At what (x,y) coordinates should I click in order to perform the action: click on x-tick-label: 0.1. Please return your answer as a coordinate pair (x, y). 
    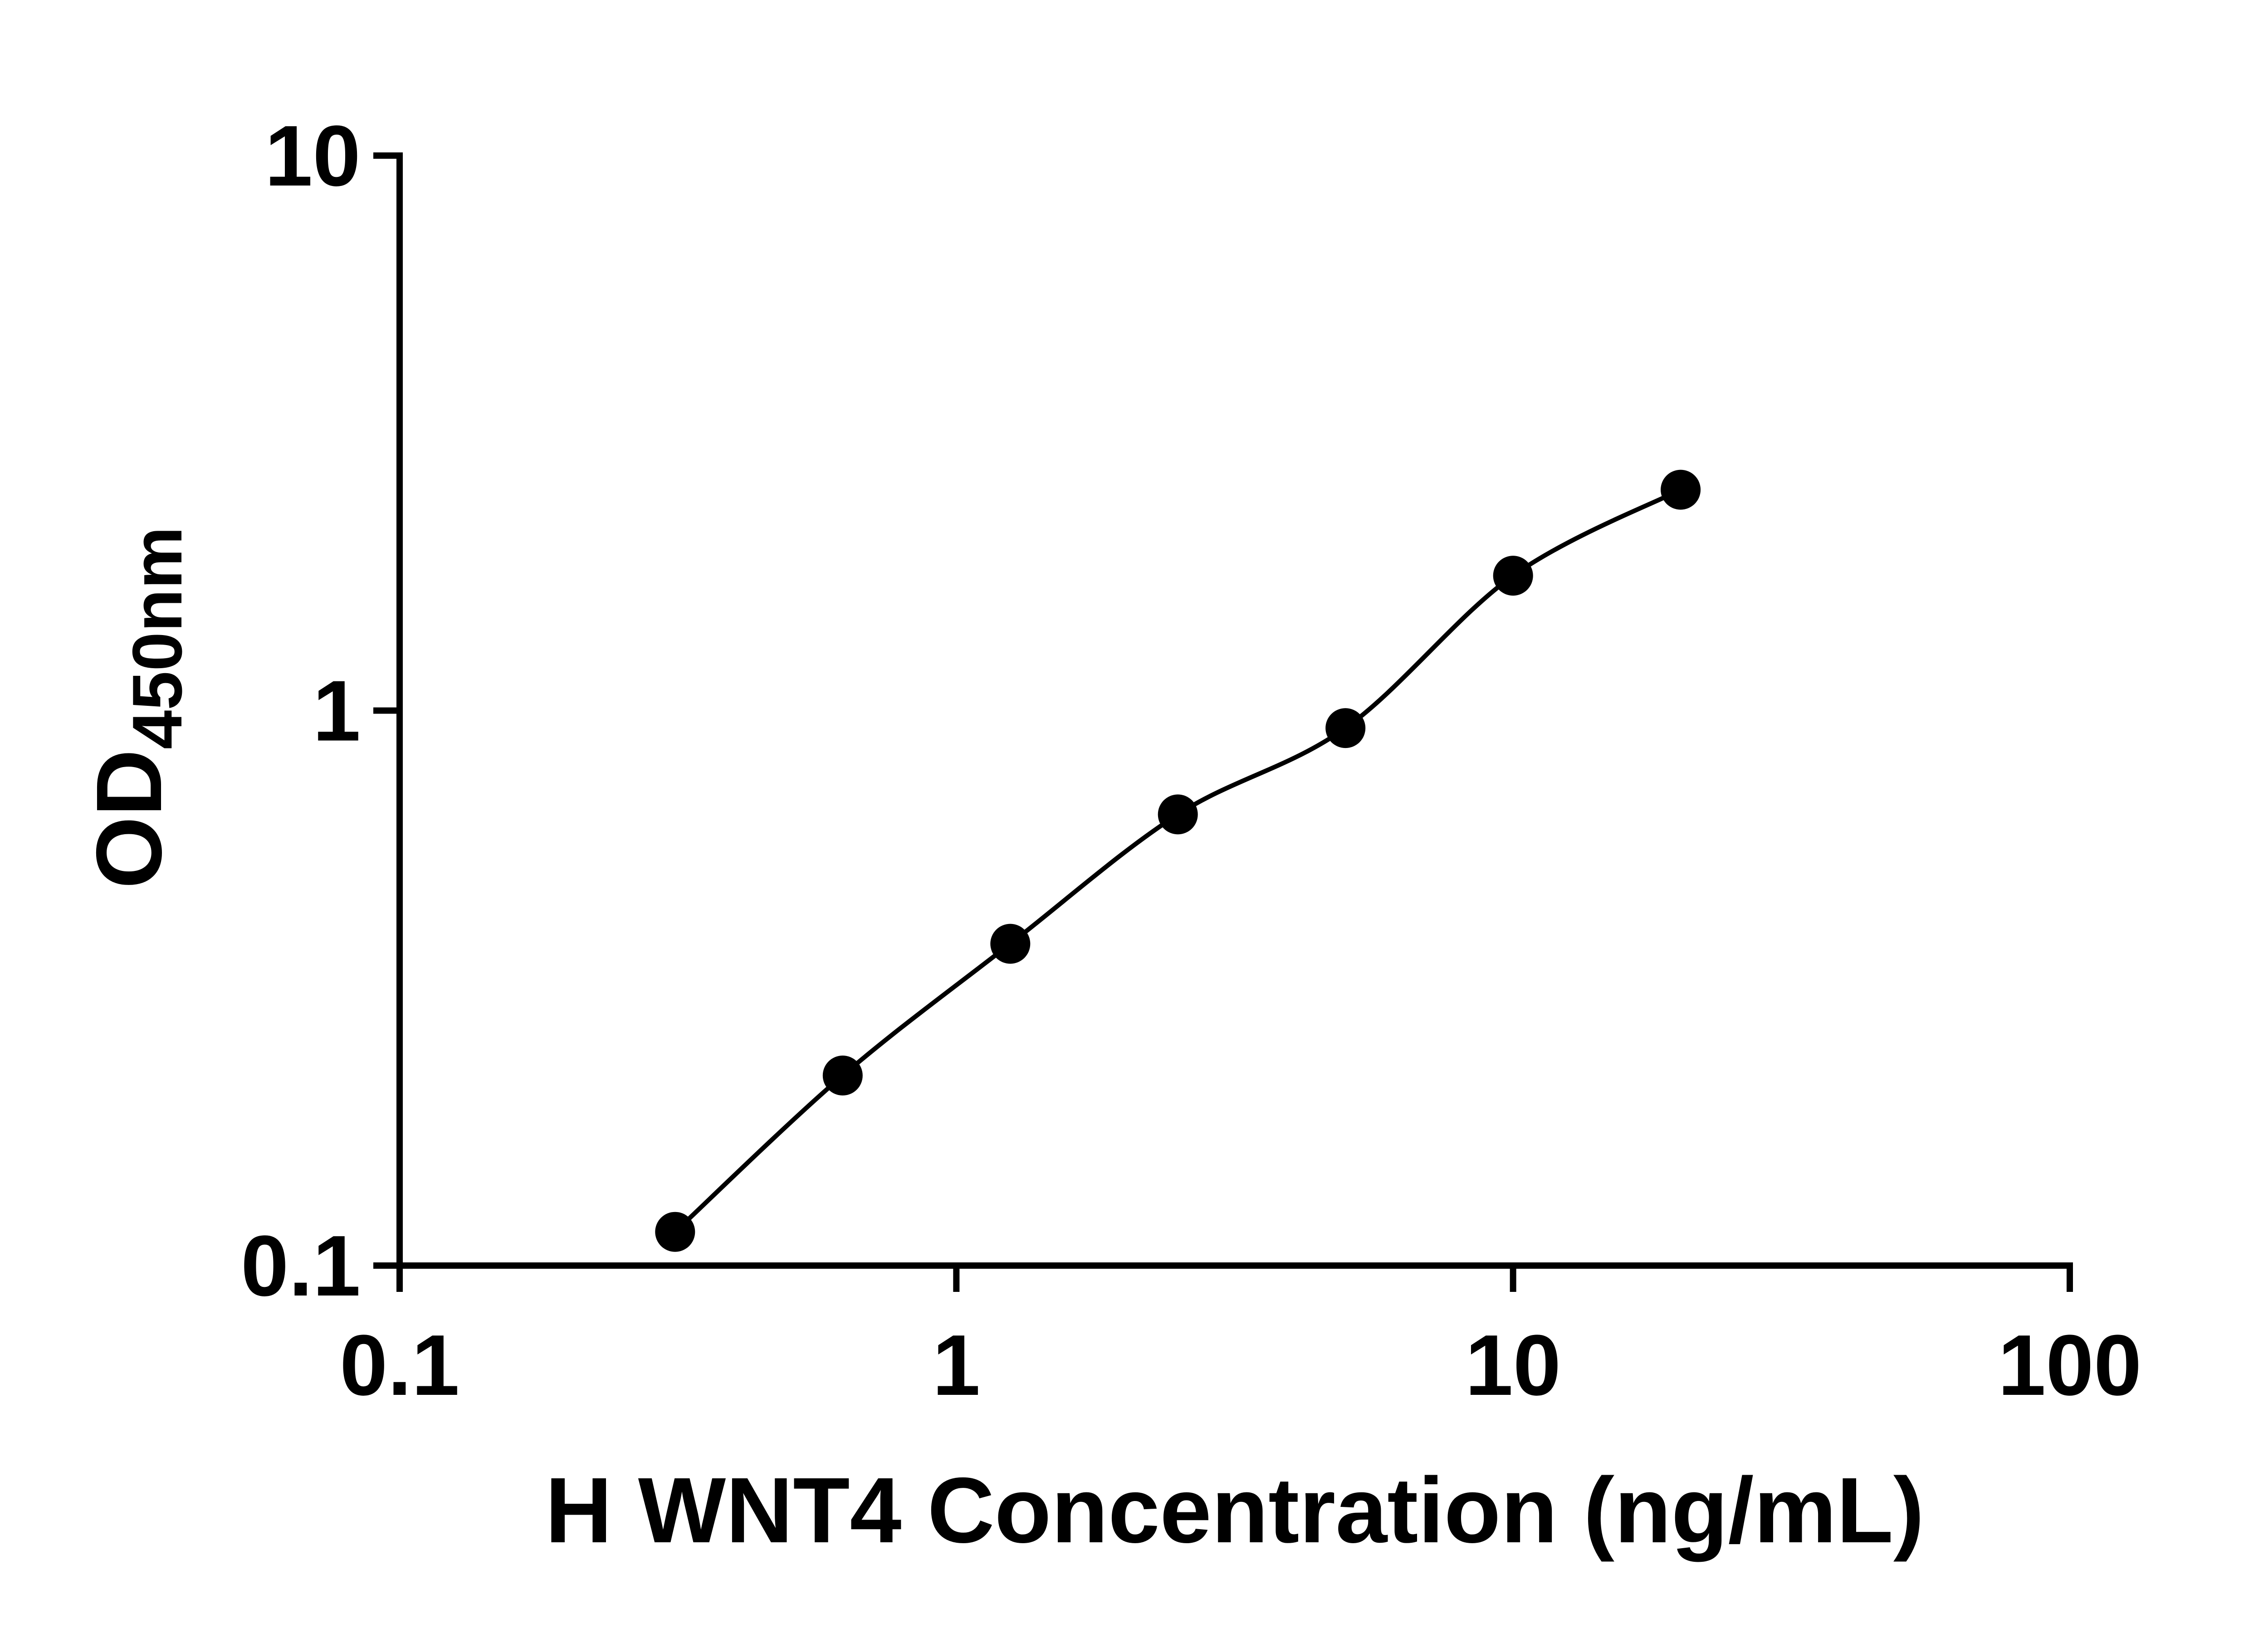
    Looking at the image, I should click on (400, 1365).